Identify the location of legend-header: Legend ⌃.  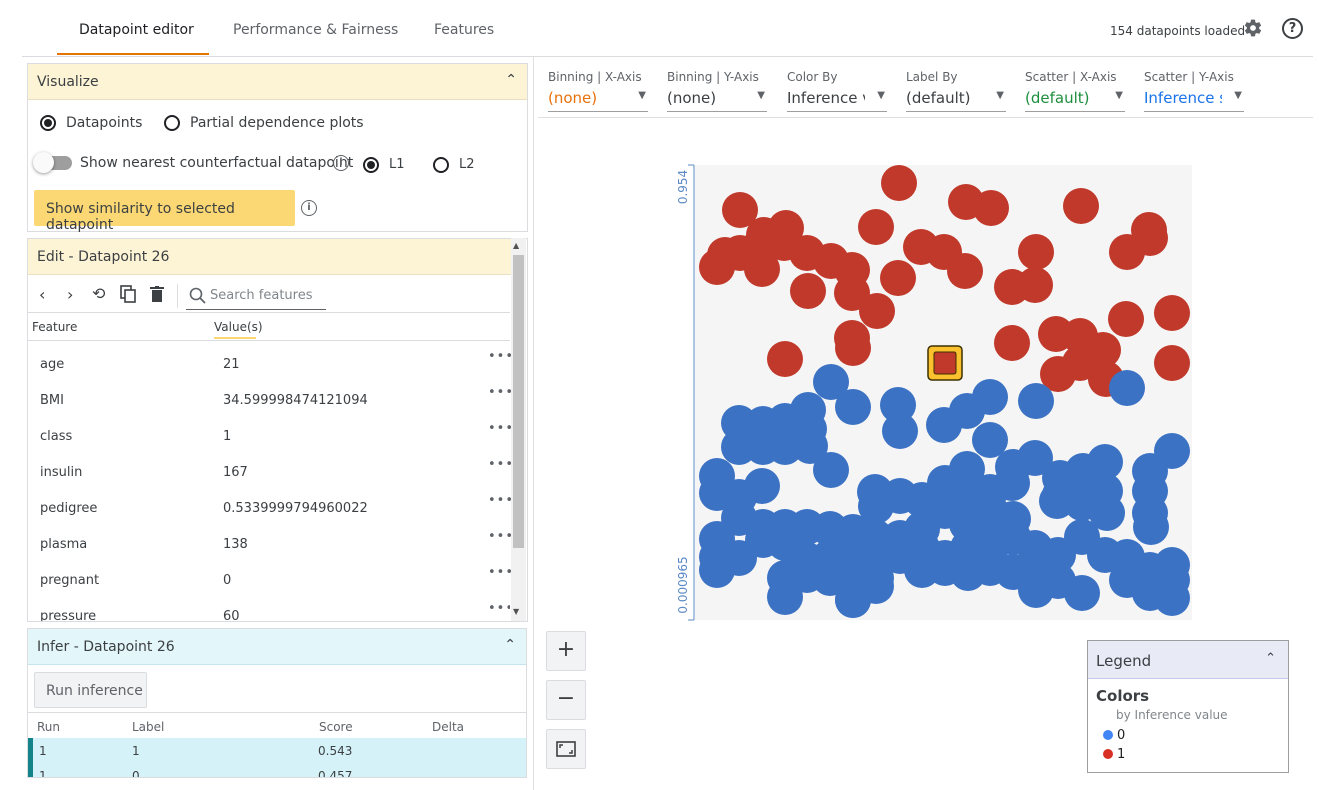
(1188, 660).